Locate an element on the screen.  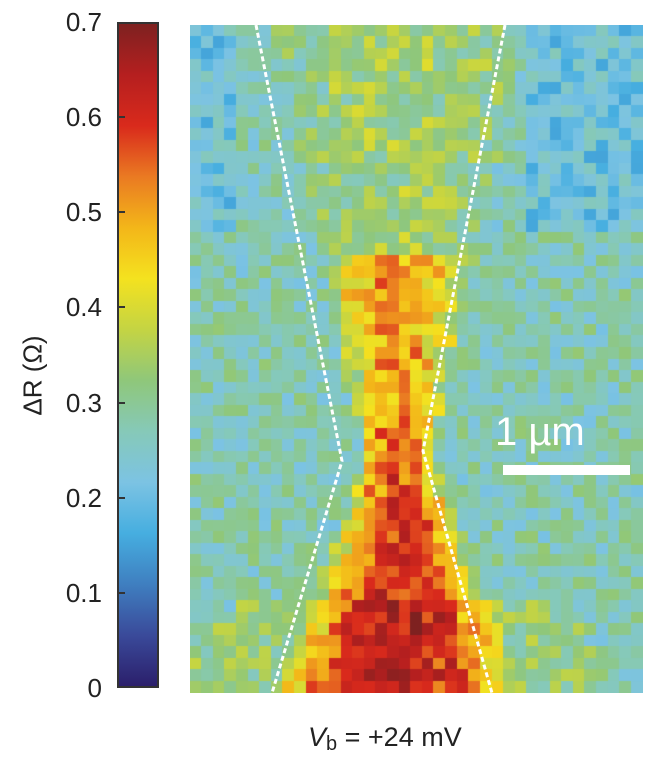
colorbar-tick-label: 0.4 is located at coordinates (83, 307).